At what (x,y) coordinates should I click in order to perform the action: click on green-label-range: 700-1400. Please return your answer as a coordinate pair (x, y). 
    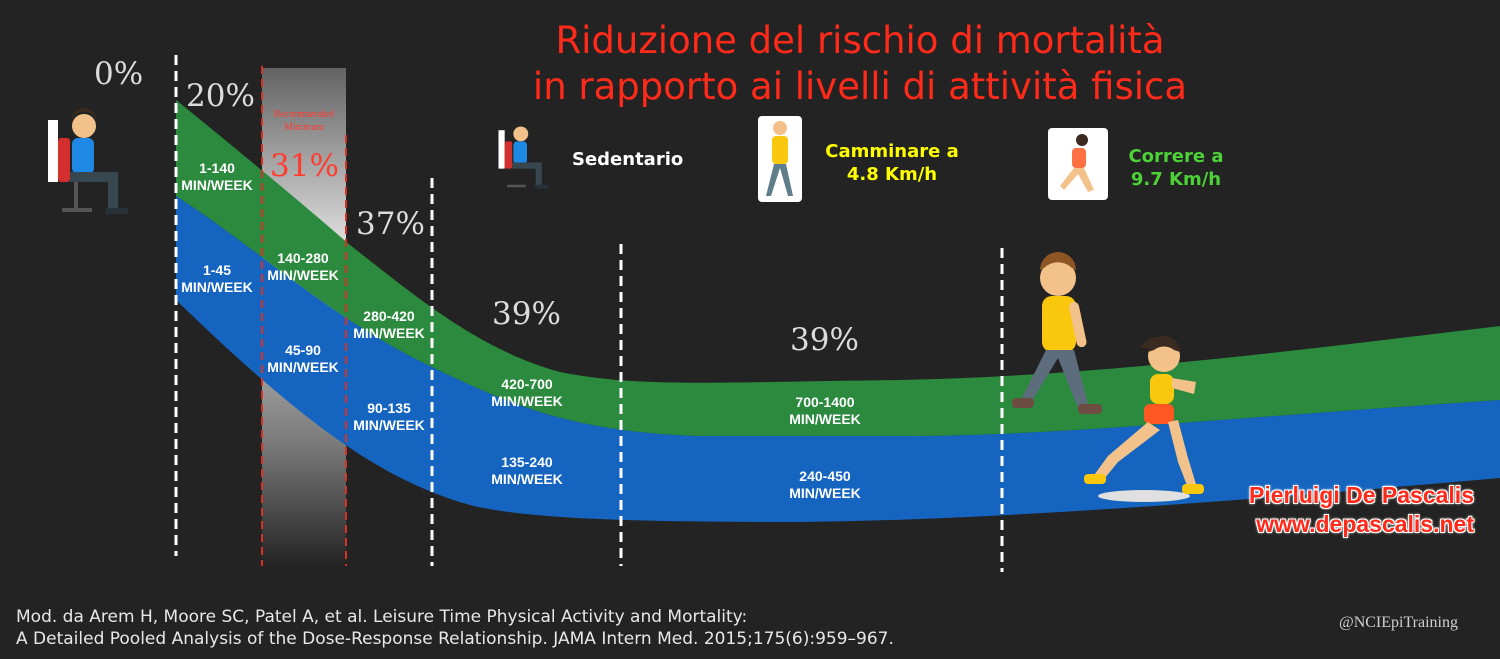
    Looking at the image, I should click on (825, 402).